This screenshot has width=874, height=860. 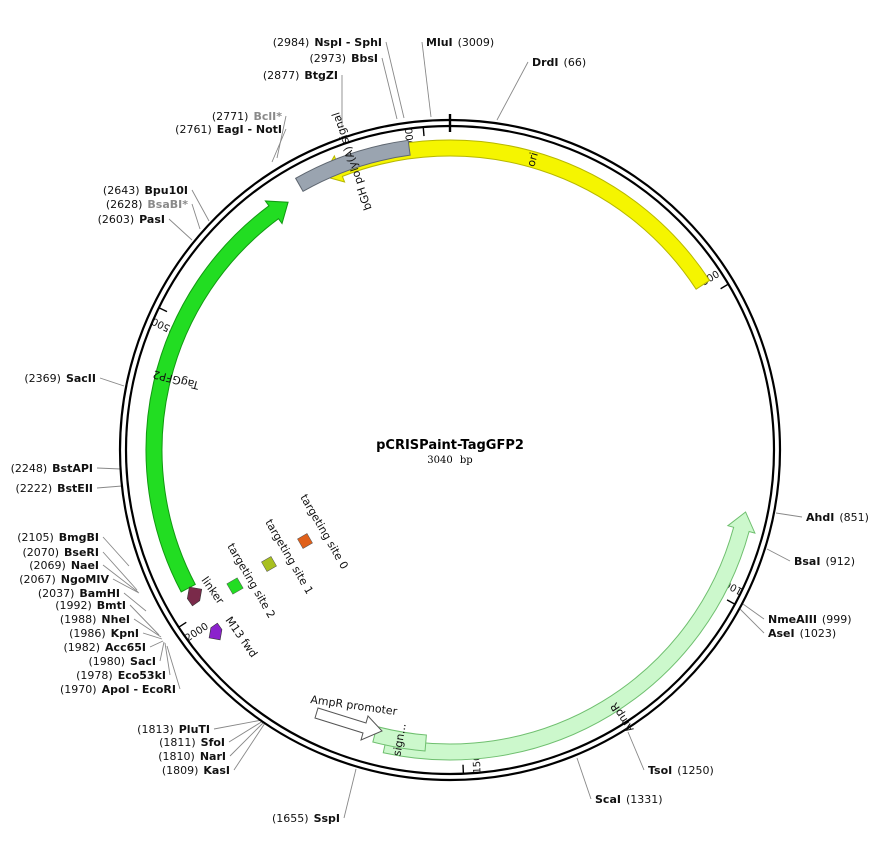 What do you see at coordinates (104, 647) in the screenshot?
I see `enzyme-acc65i: (1982) Acc65I` at bounding box center [104, 647].